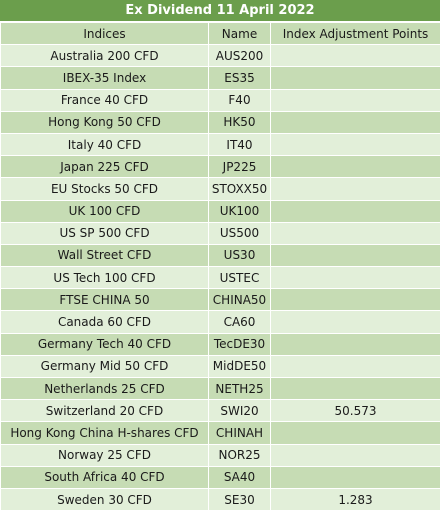 This screenshot has height=511, width=440. I want to click on cell-name: HK50, so click(240, 122).